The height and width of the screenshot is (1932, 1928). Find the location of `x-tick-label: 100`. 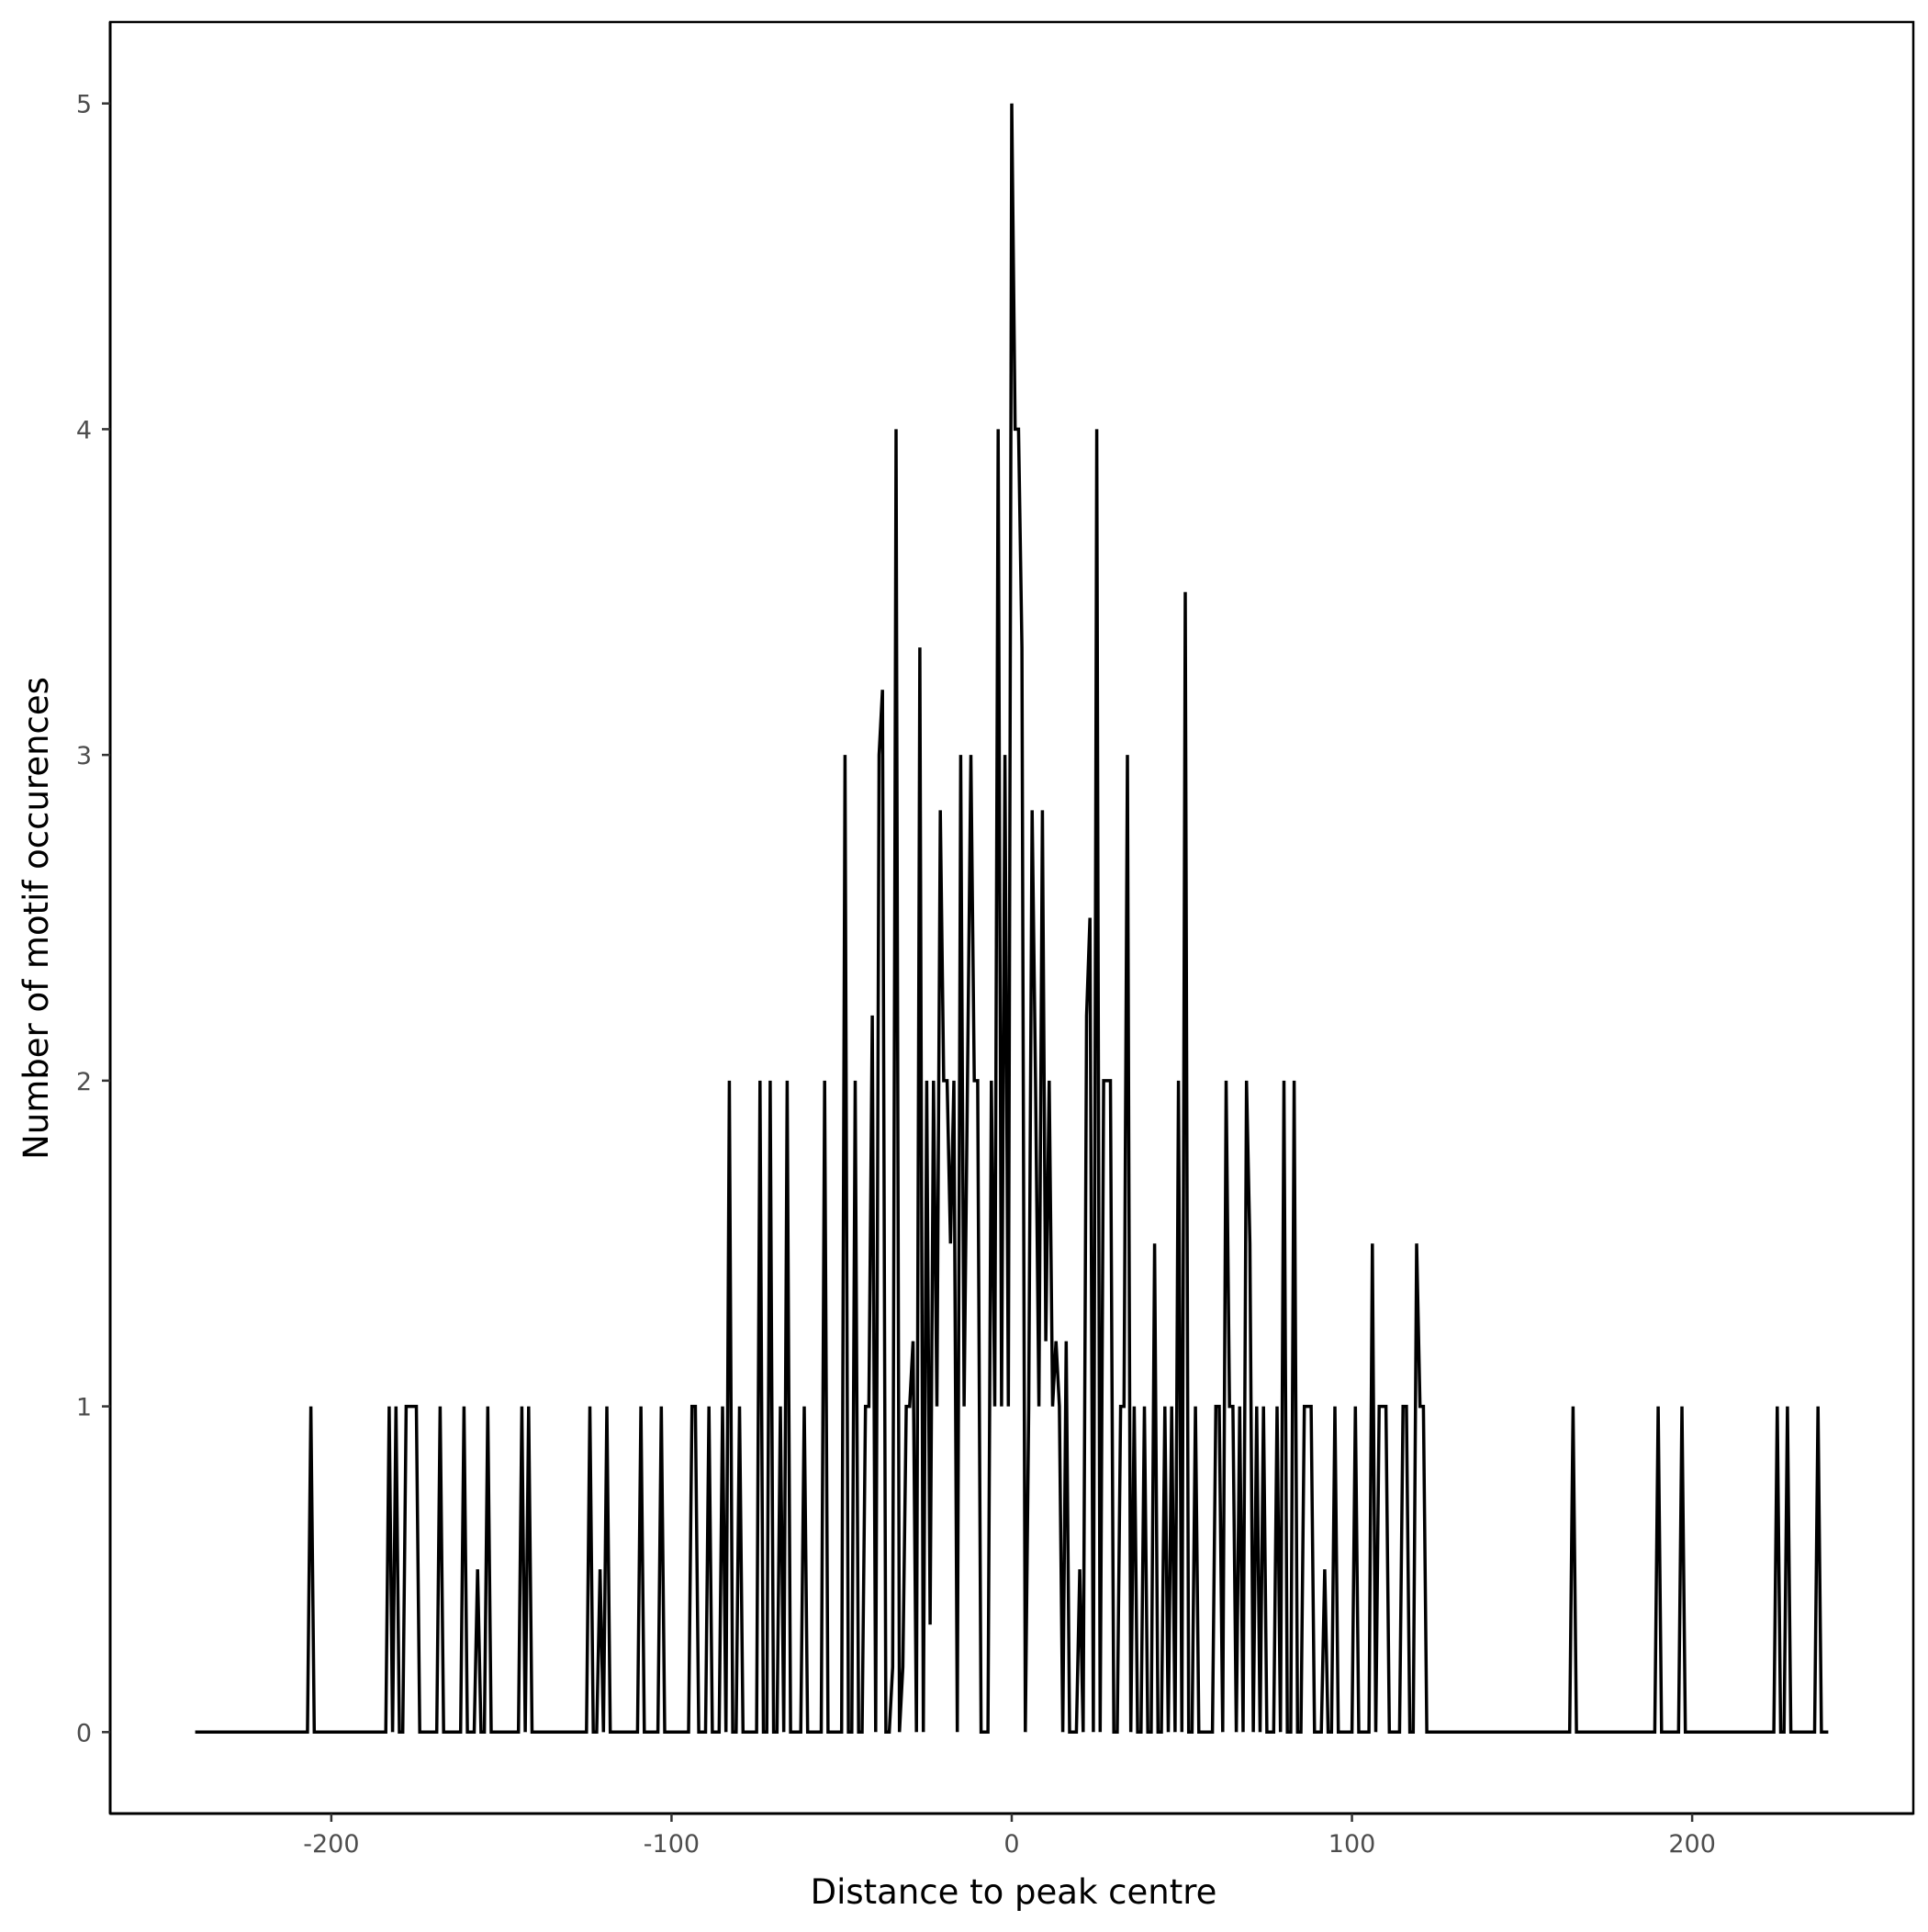

x-tick-label: 100 is located at coordinates (1352, 1844).